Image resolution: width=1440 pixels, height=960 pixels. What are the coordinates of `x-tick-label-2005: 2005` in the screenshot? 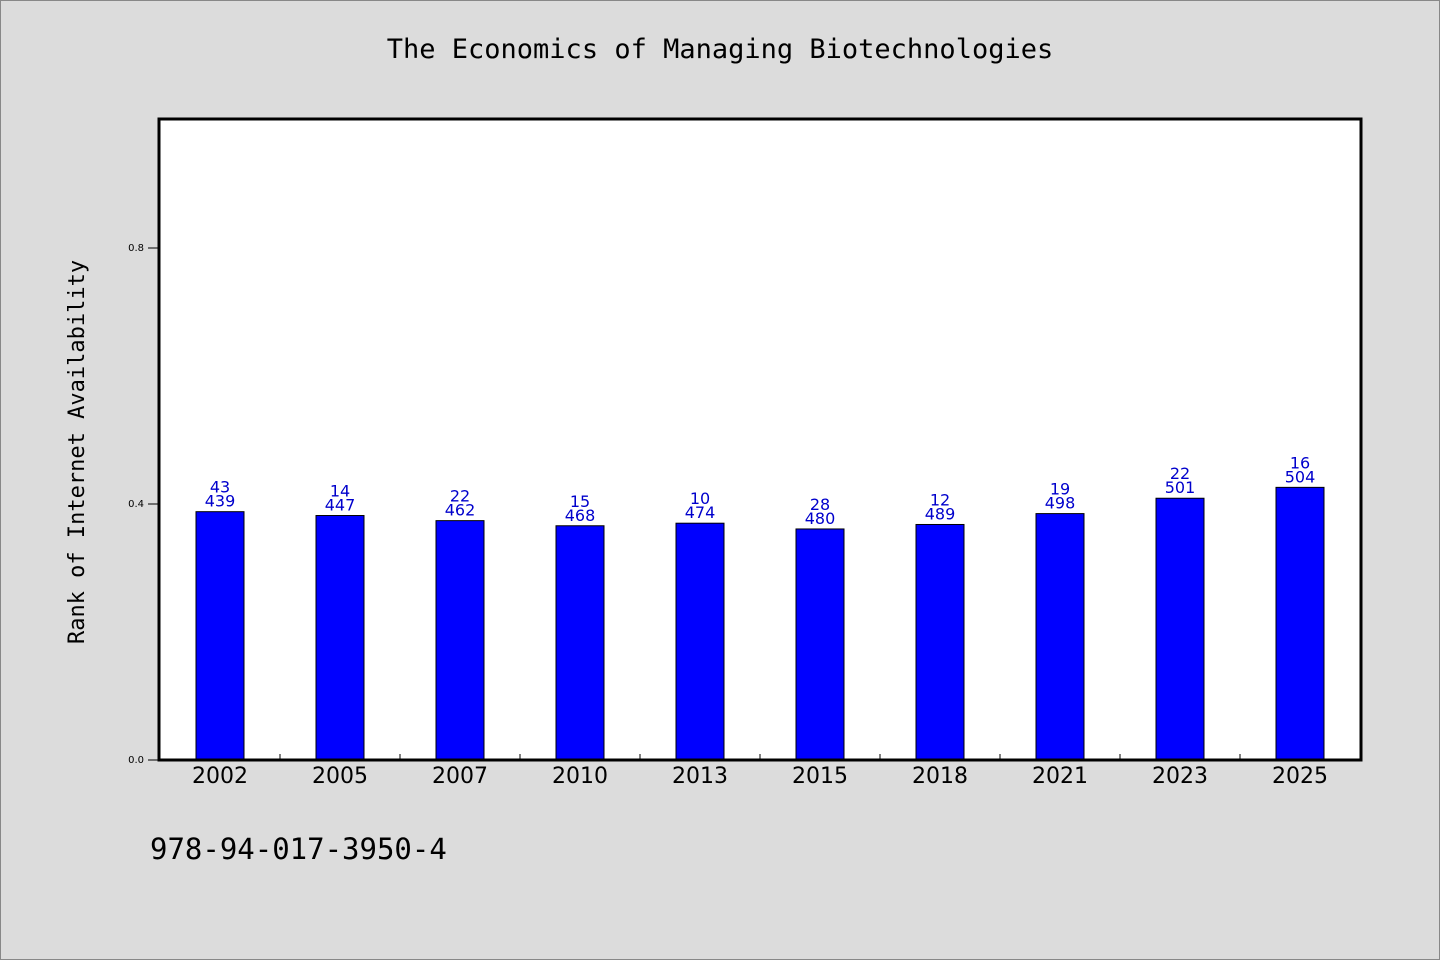 It's located at (340, 776).